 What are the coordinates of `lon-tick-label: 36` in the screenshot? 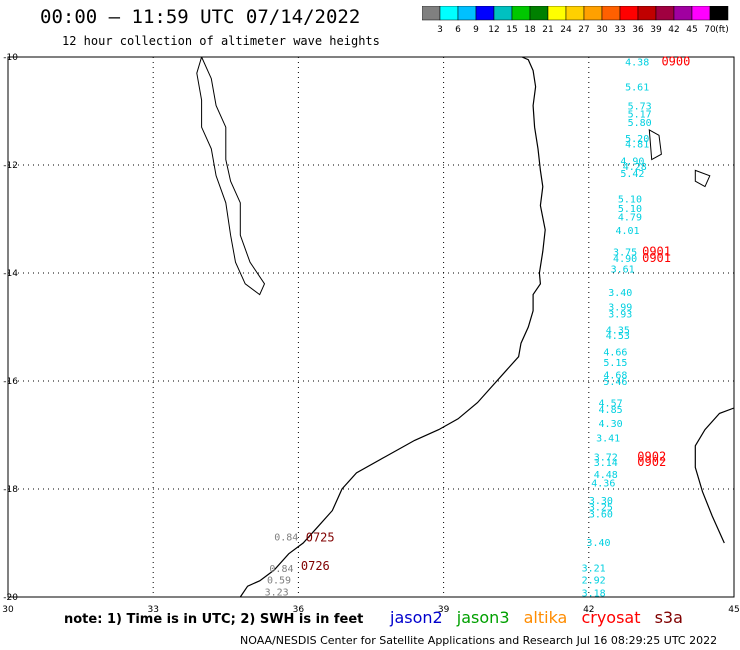 It's located at (299, 610).